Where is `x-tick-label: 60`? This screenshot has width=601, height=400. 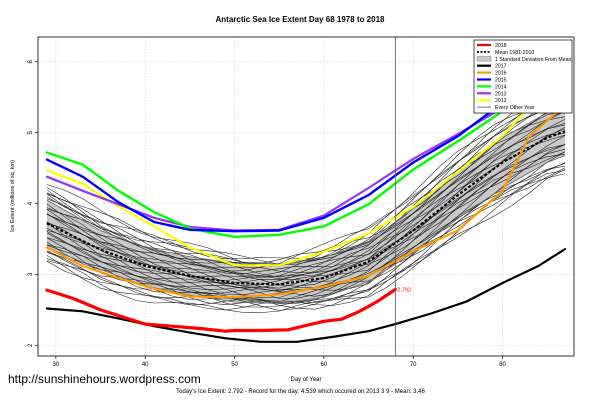
x-tick-label: 60 is located at coordinates (324, 365).